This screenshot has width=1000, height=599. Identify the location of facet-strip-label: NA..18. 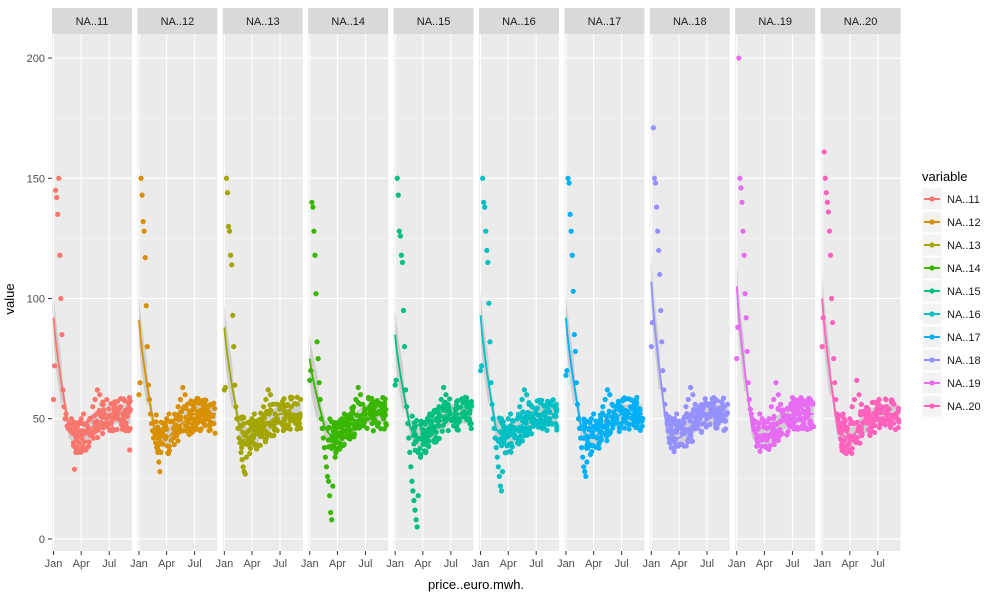
(690, 22).